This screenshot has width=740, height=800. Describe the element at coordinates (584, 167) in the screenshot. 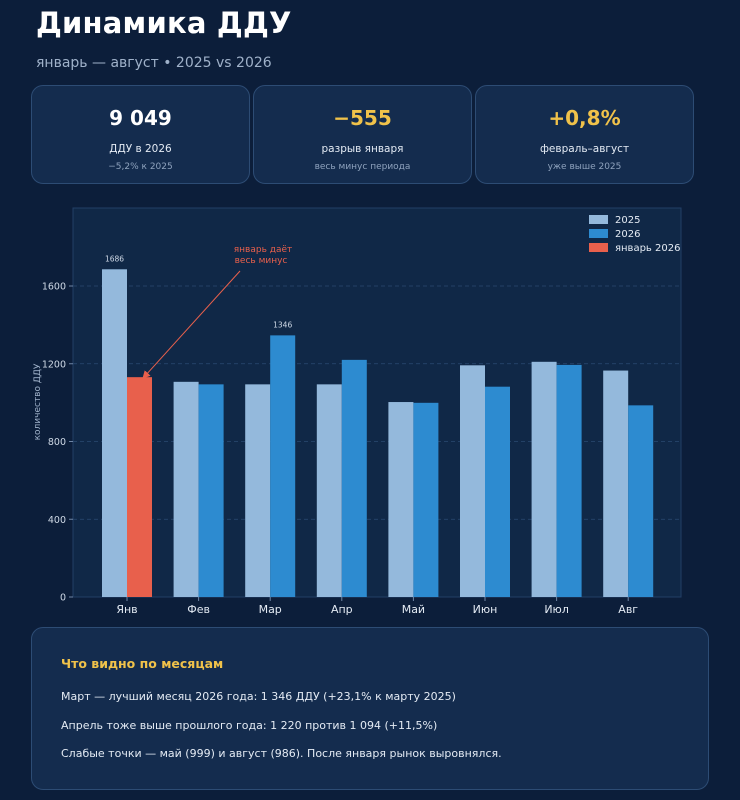

I see `kpi-note: уже выше 2025` at that location.